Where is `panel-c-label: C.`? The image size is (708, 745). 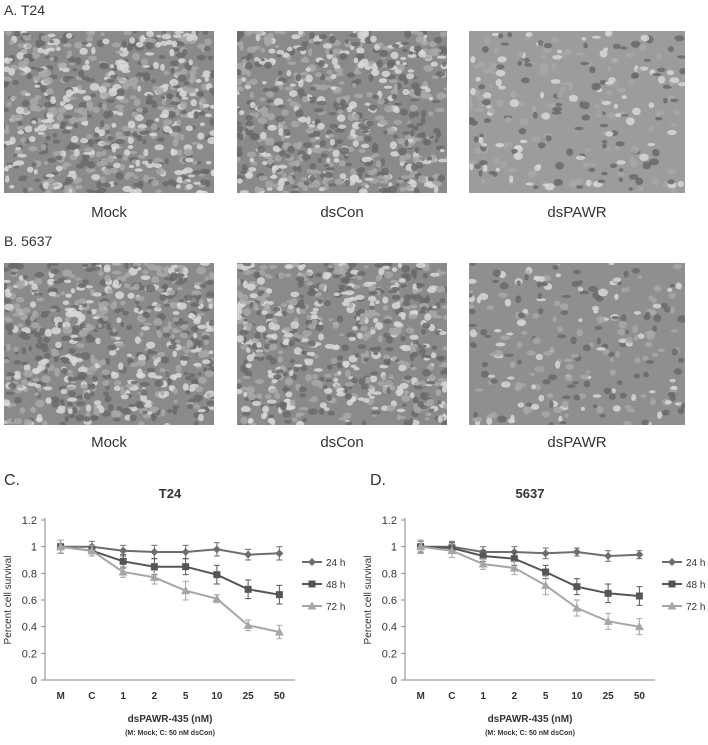
panel-c-label: C. is located at coordinates (12, 480).